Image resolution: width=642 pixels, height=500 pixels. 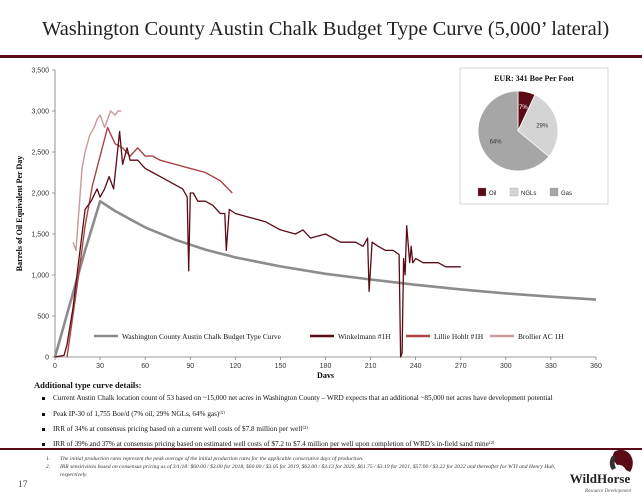 What do you see at coordinates (534, 78) in the screenshot?
I see `pie-title: EUR: 341 Boe Per Foot` at bounding box center [534, 78].